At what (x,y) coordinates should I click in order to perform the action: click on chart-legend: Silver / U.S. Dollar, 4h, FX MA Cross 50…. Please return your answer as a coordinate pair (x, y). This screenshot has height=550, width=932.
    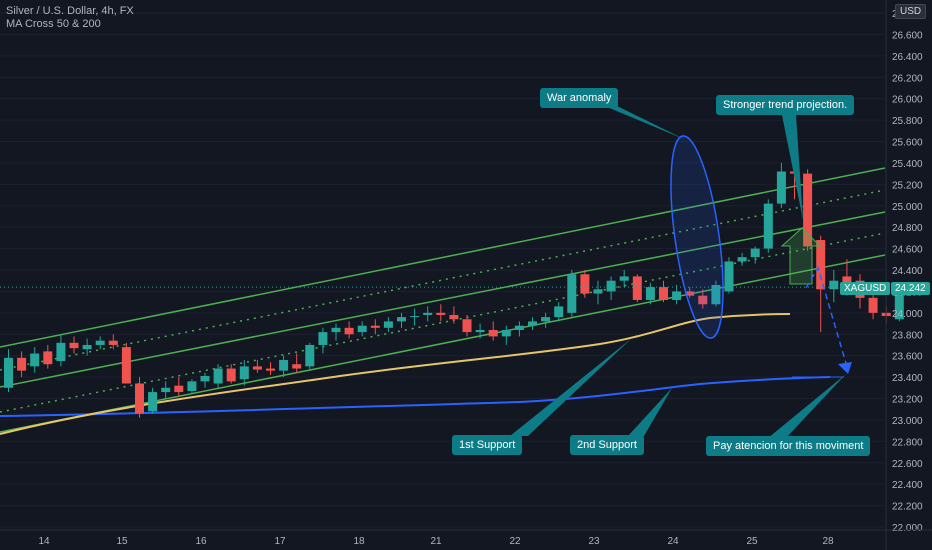
    Looking at the image, I should click on (70, 18).